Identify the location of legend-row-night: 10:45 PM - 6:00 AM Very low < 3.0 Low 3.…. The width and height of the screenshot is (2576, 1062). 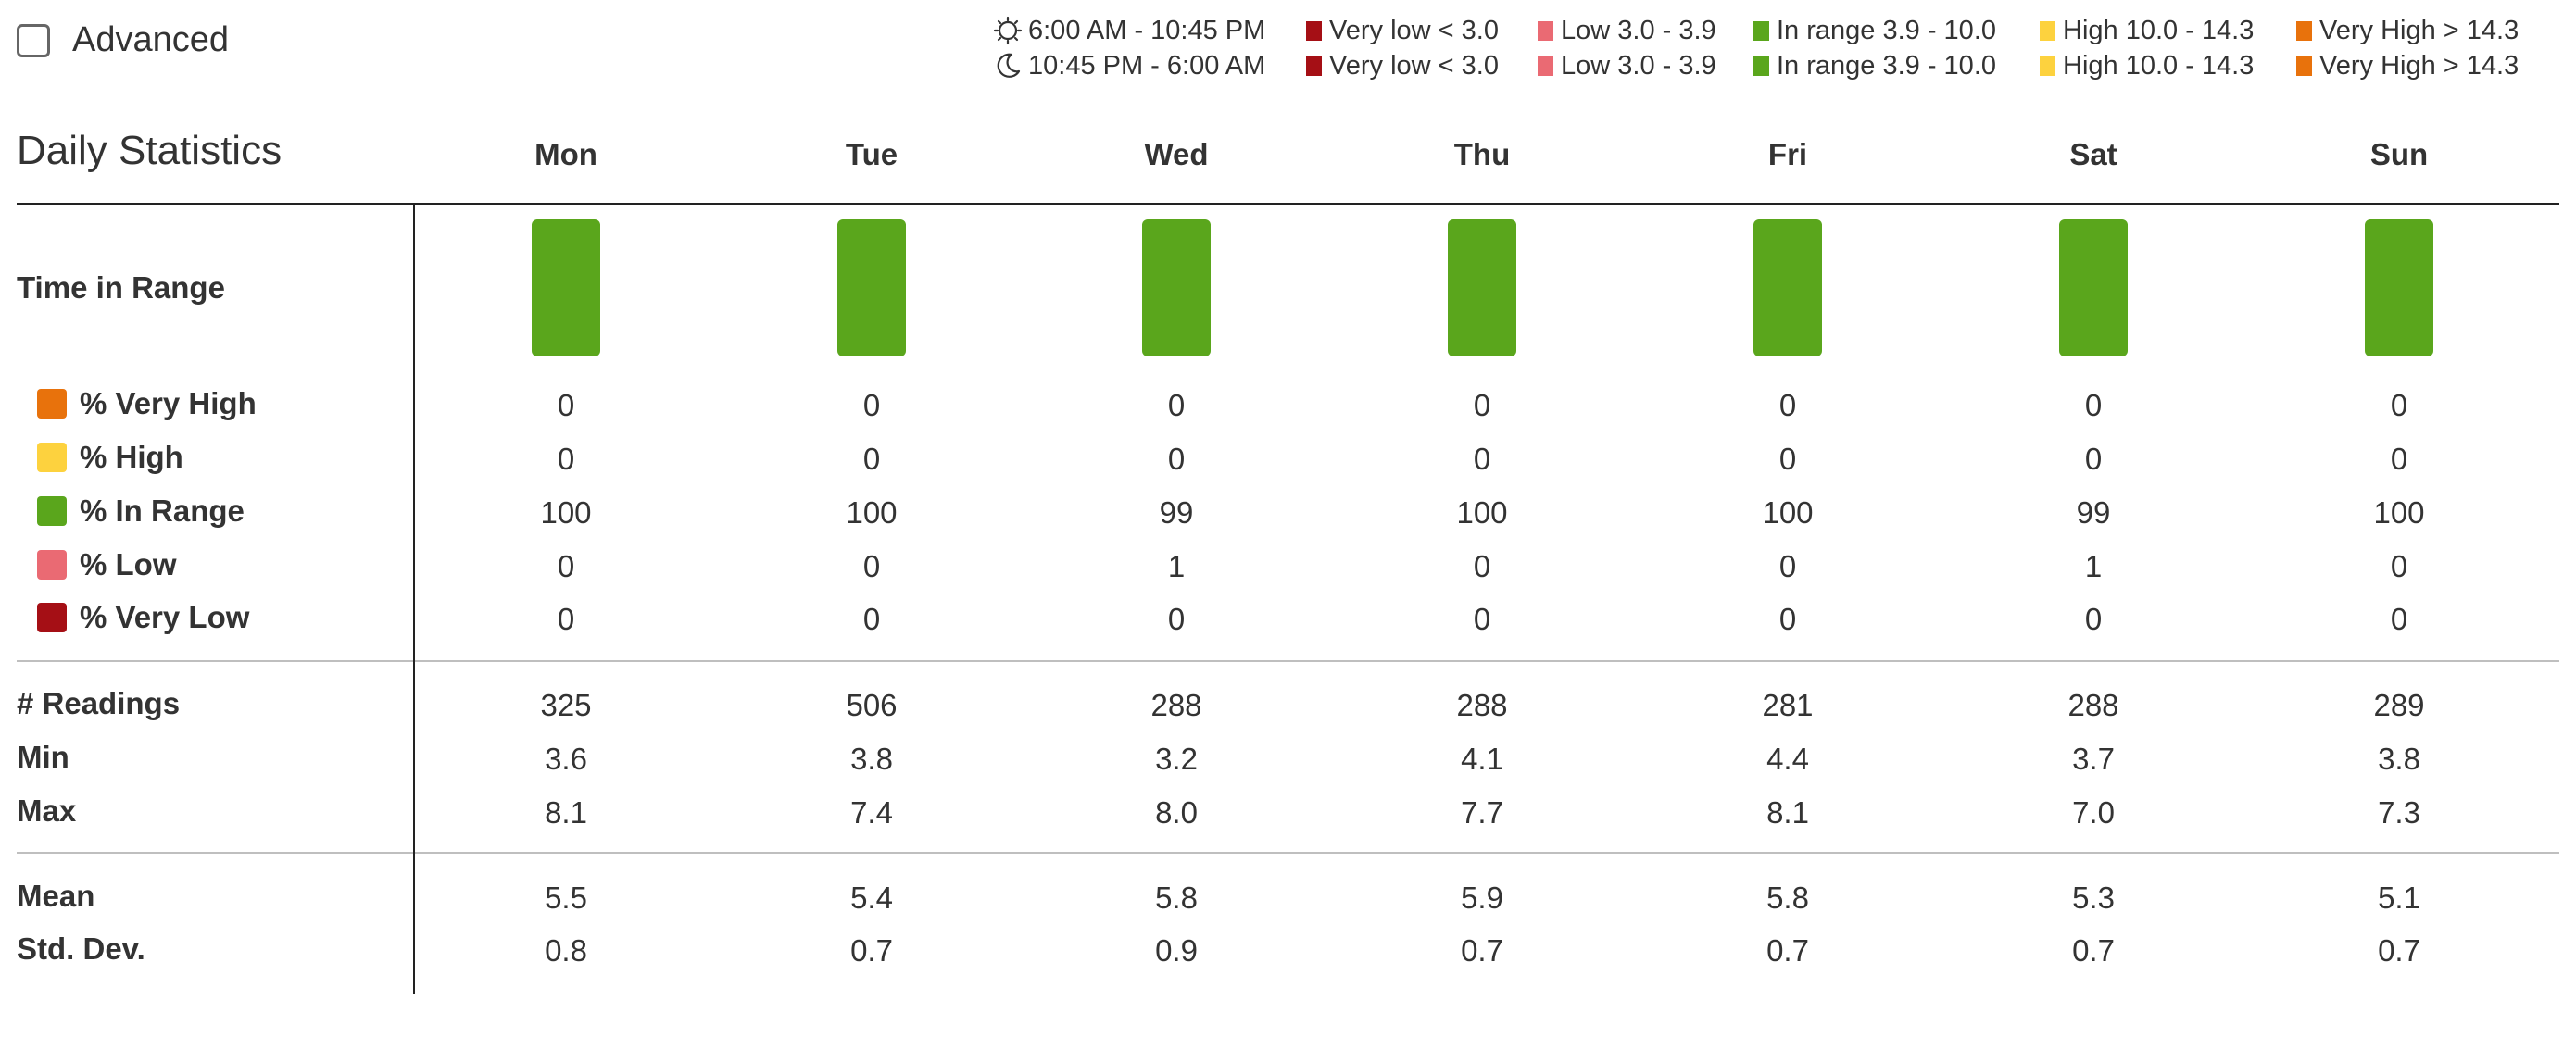
(1769, 66).